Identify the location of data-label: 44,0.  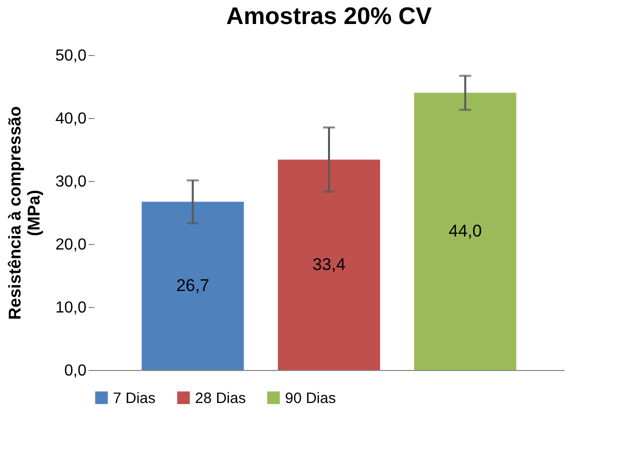
(465, 230).